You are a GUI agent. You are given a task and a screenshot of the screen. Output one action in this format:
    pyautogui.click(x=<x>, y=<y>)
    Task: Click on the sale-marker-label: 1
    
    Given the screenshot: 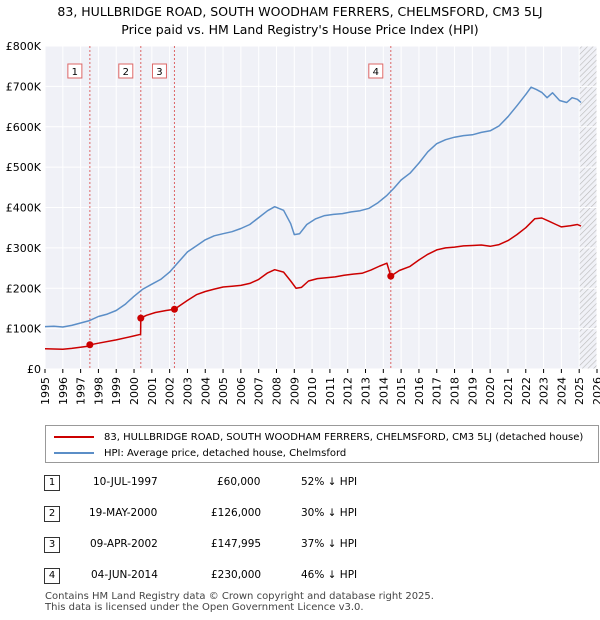 What is the action you would take?
    pyautogui.click(x=75, y=72)
    